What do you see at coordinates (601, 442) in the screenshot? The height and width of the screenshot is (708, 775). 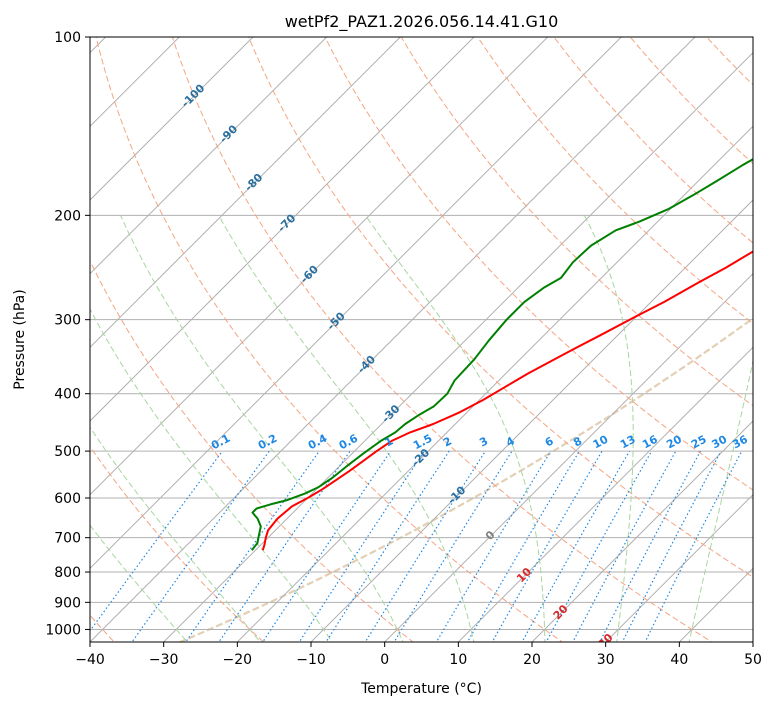 I see `mixing-ratio-label: 10` at bounding box center [601, 442].